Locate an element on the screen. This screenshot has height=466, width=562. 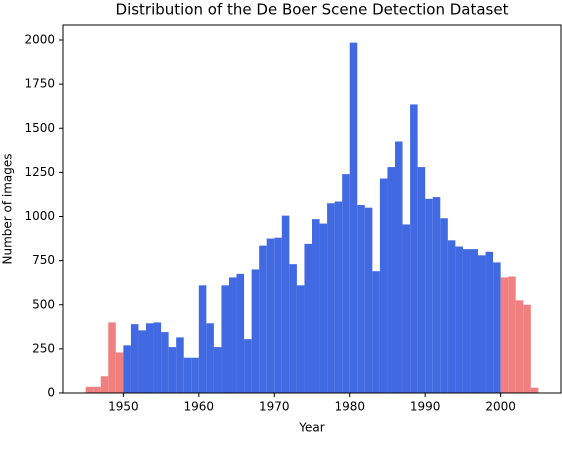
x-tick-label: 1950 is located at coordinates (123, 407).